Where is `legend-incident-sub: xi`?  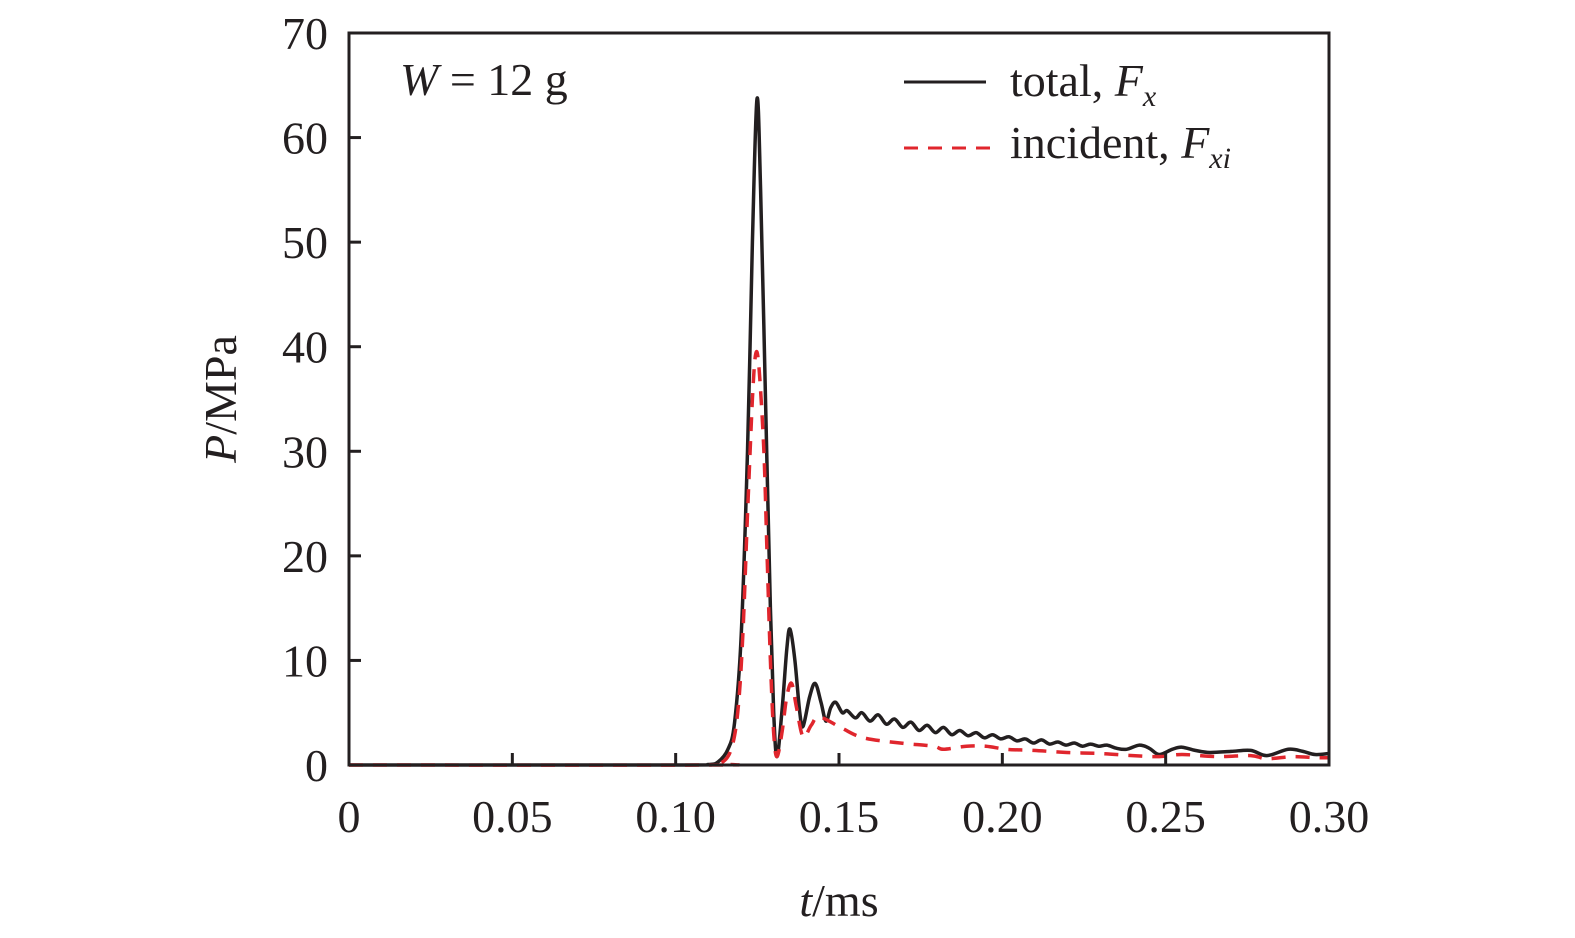 legend-incident-sub: xi is located at coordinates (1219, 158).